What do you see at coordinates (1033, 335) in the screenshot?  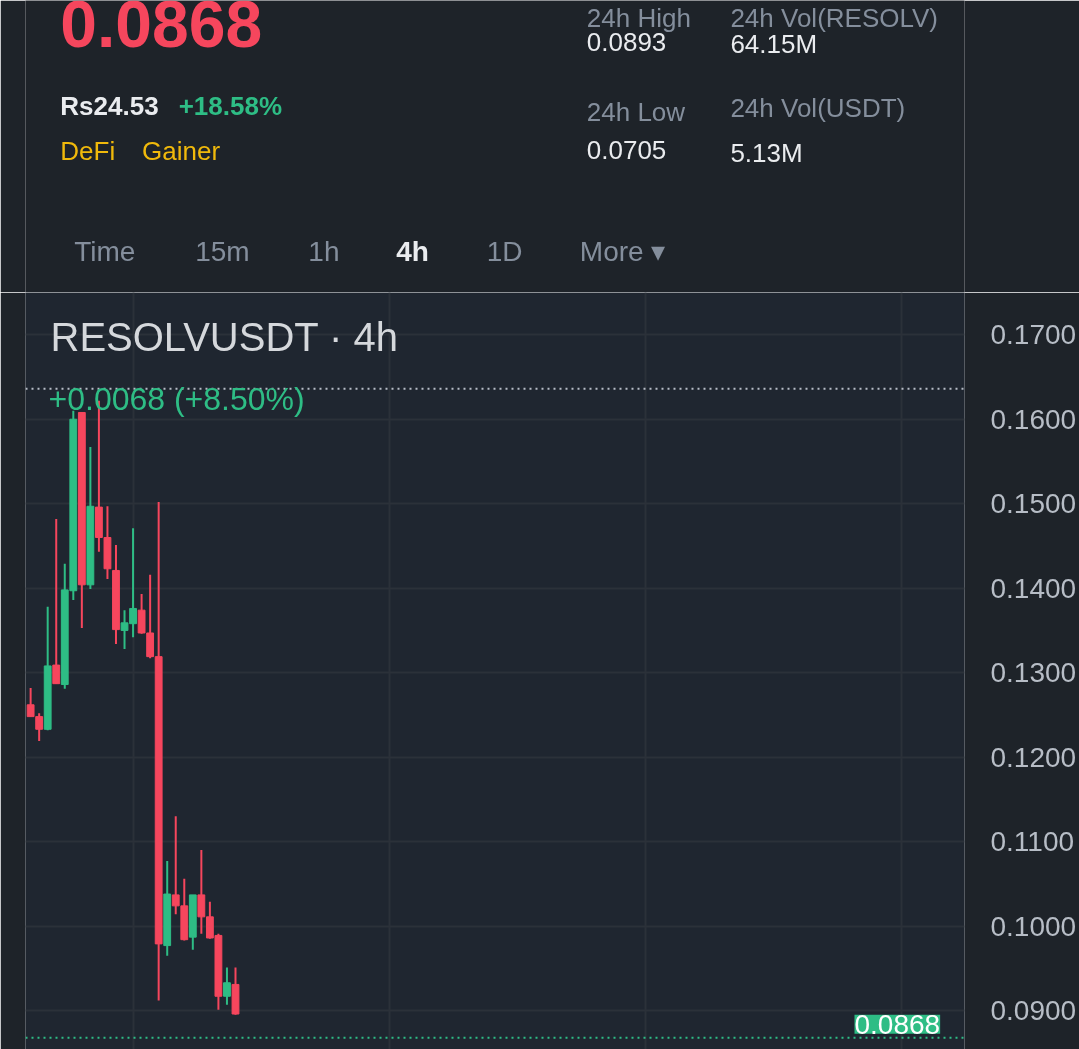 I see `y-tick-label: 0.1700` at bounding box center [1033, 335].